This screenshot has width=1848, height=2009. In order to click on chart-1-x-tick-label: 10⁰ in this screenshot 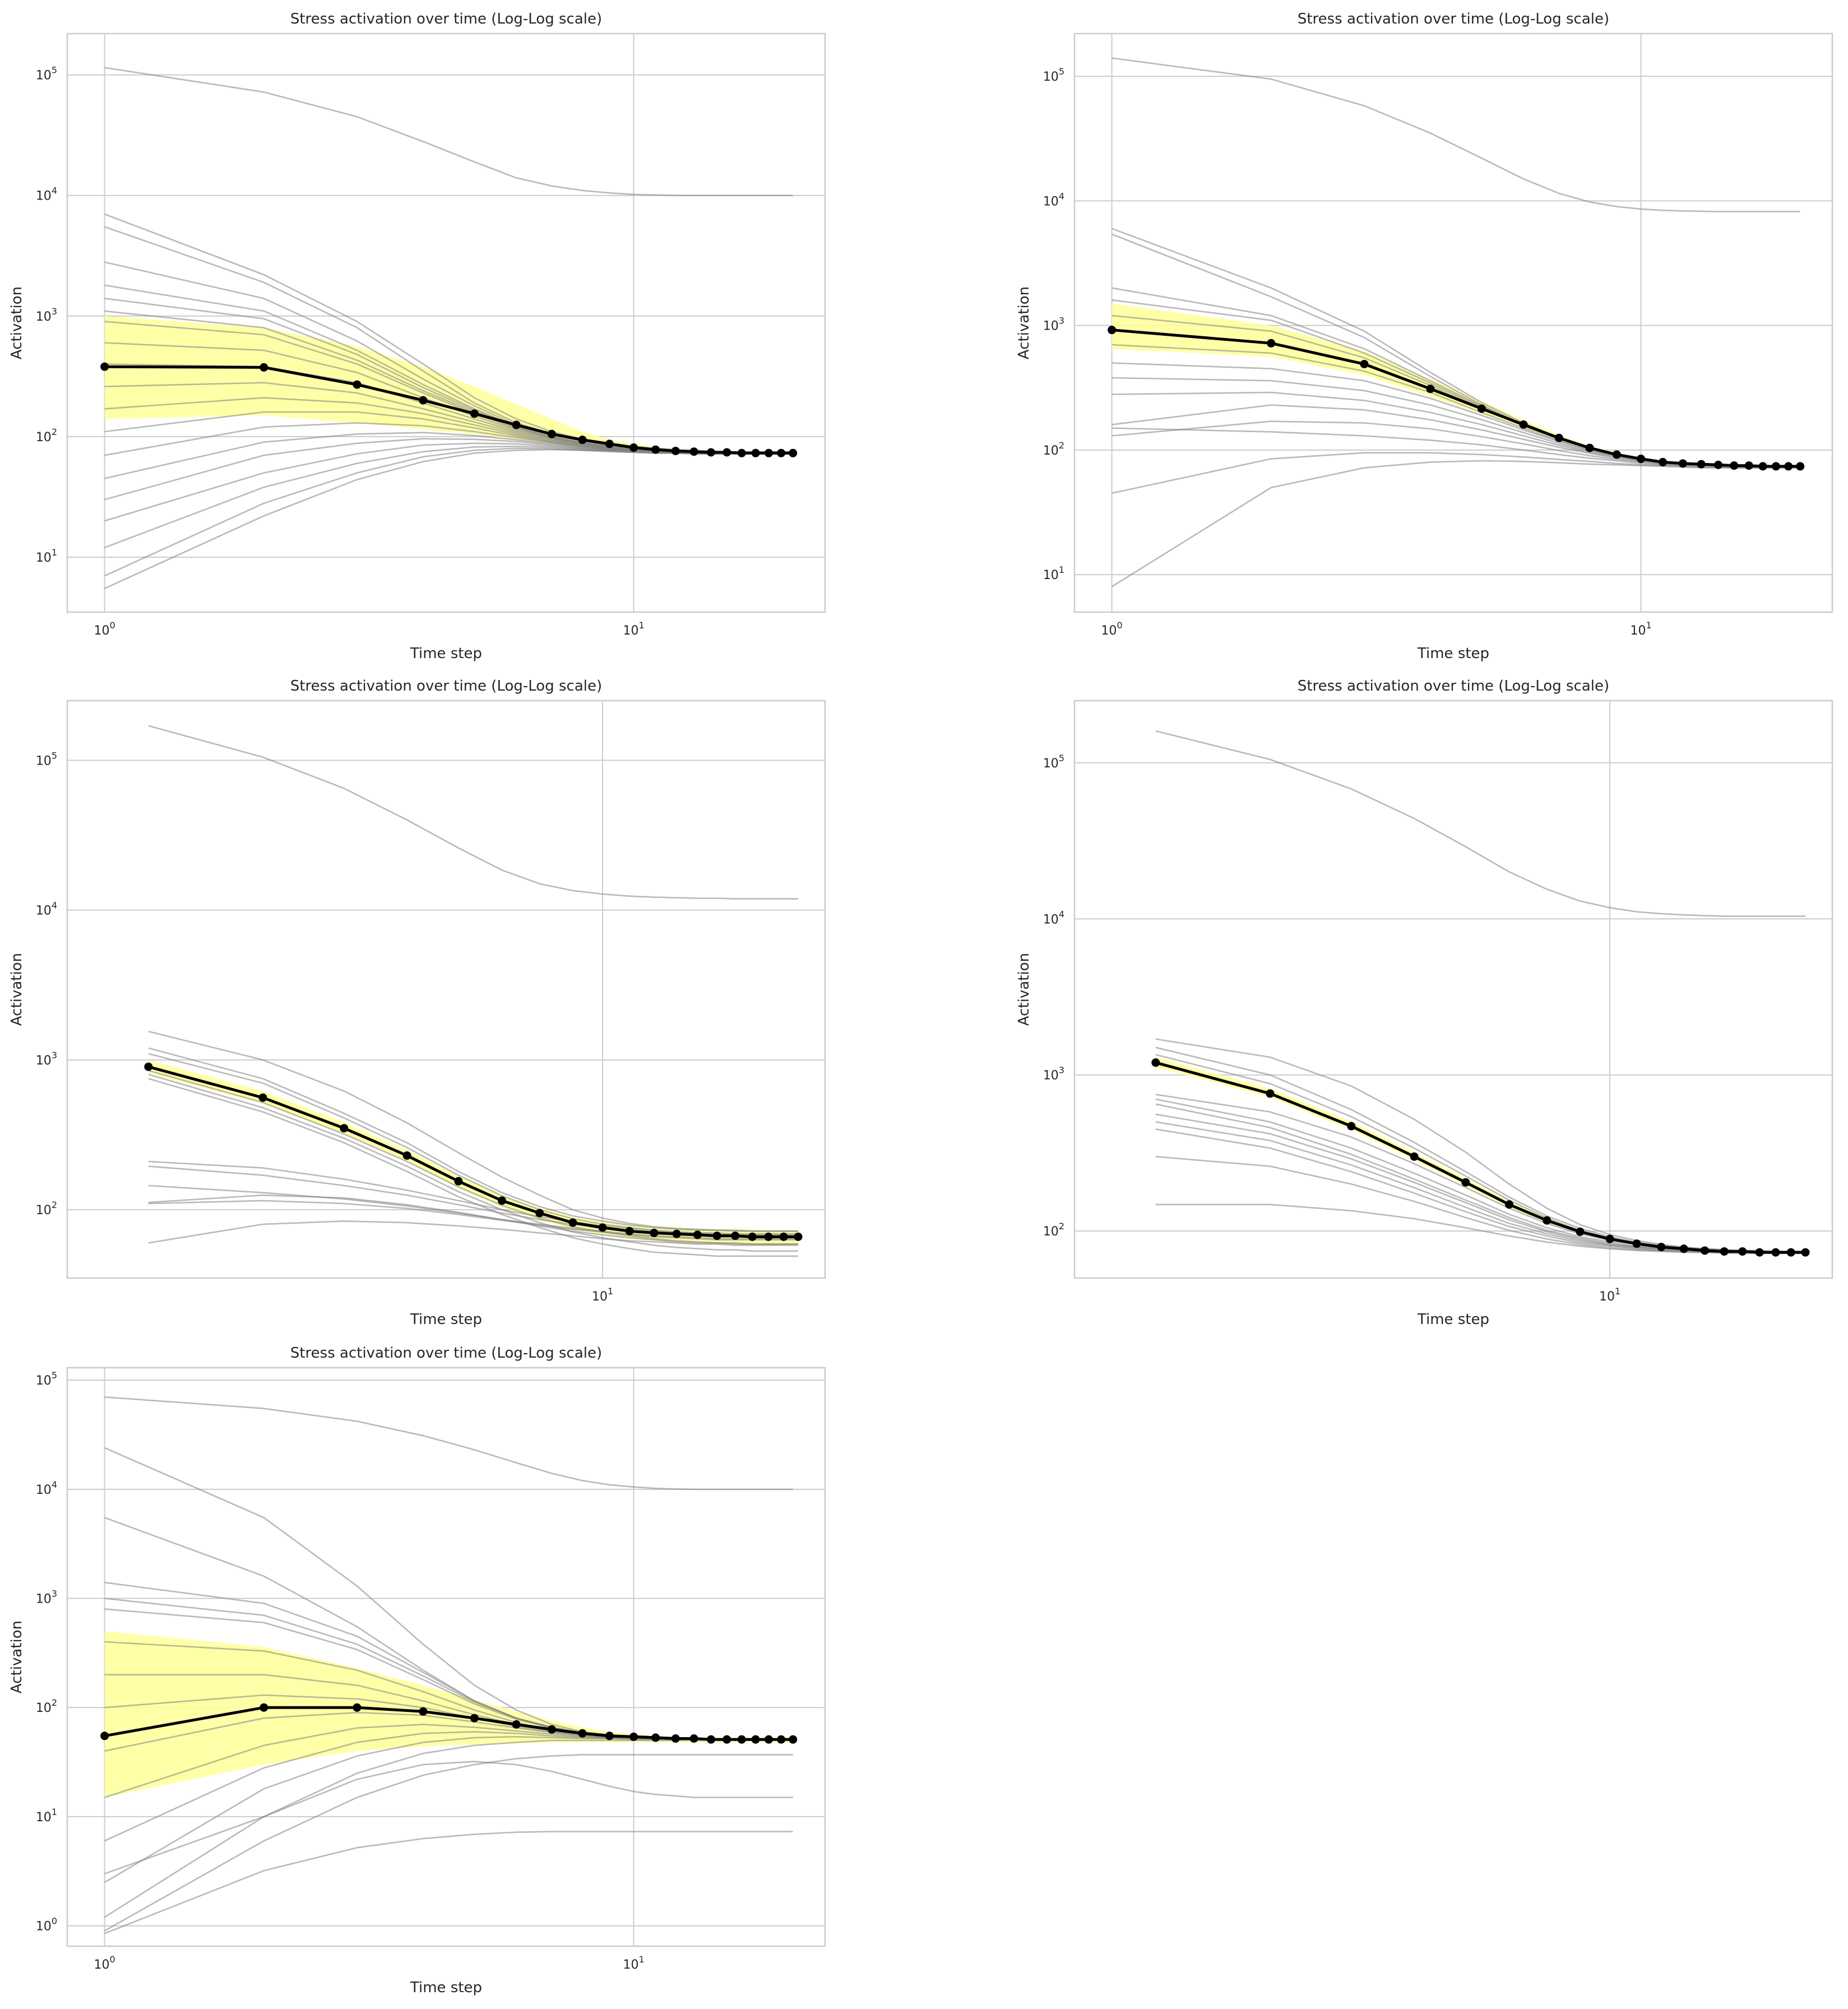, I will do `click(104, 629)`.